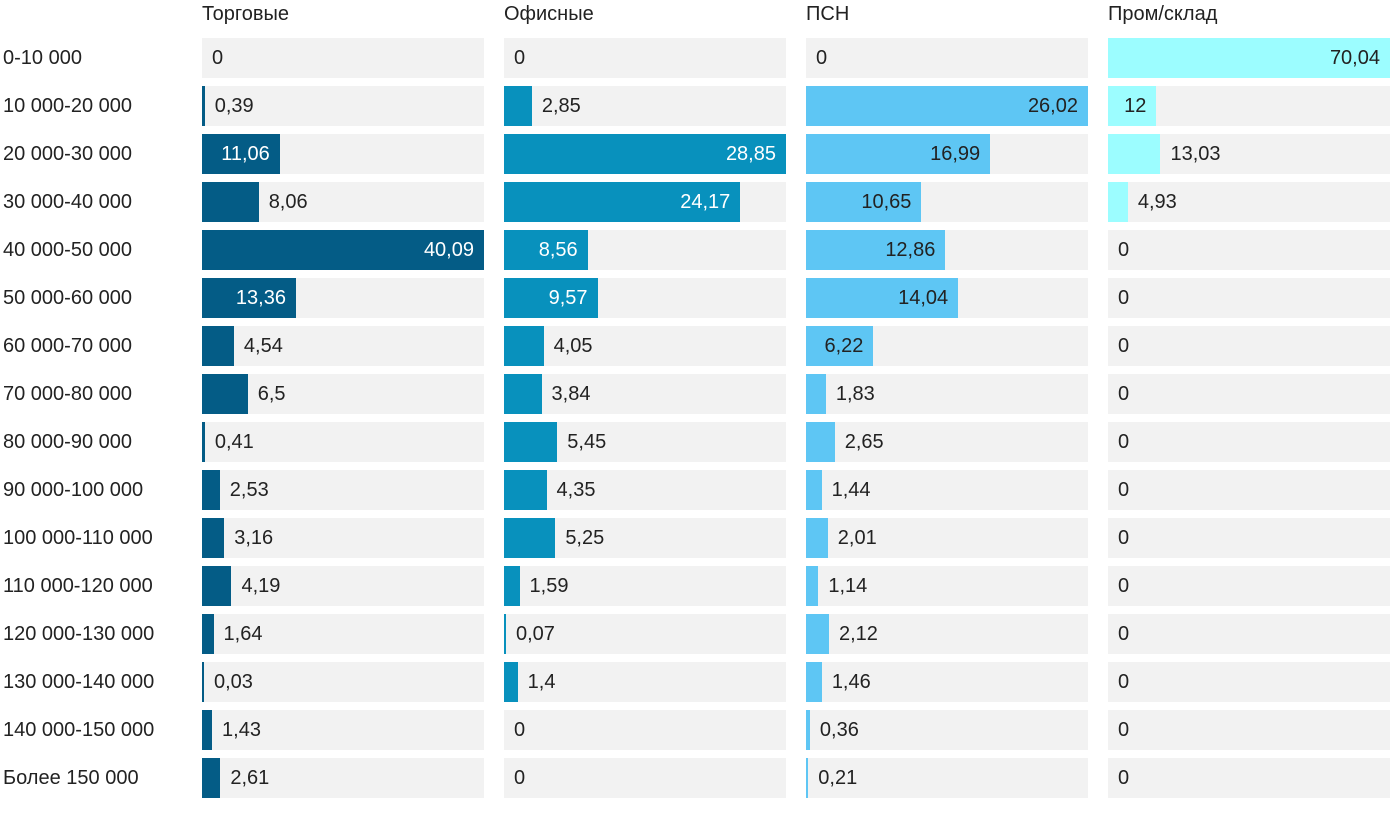 This screenshot has width=1400, height=814. Describe the element at coordinates (858, 634) in the screenshot. I see `data-label: 2,12` at that location.